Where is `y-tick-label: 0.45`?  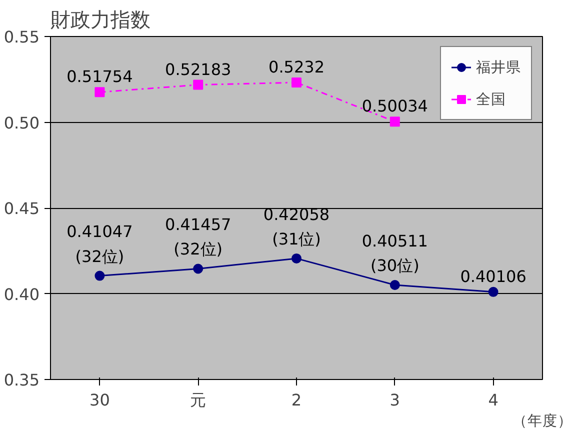
y-tick-label: 0.45 is located at coordinates (22, 208).